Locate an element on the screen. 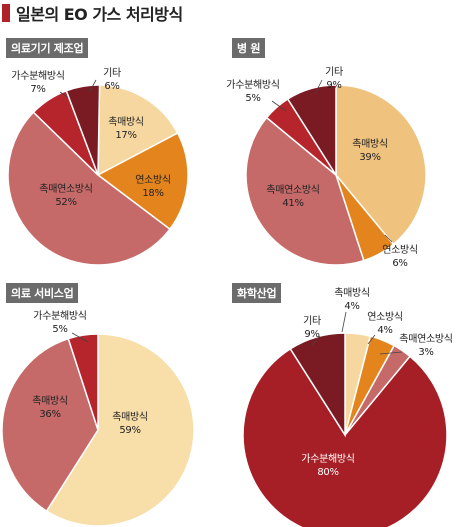  chart-title-medical-device: 의료기기 제조업 is located at coordinates (47, 48).